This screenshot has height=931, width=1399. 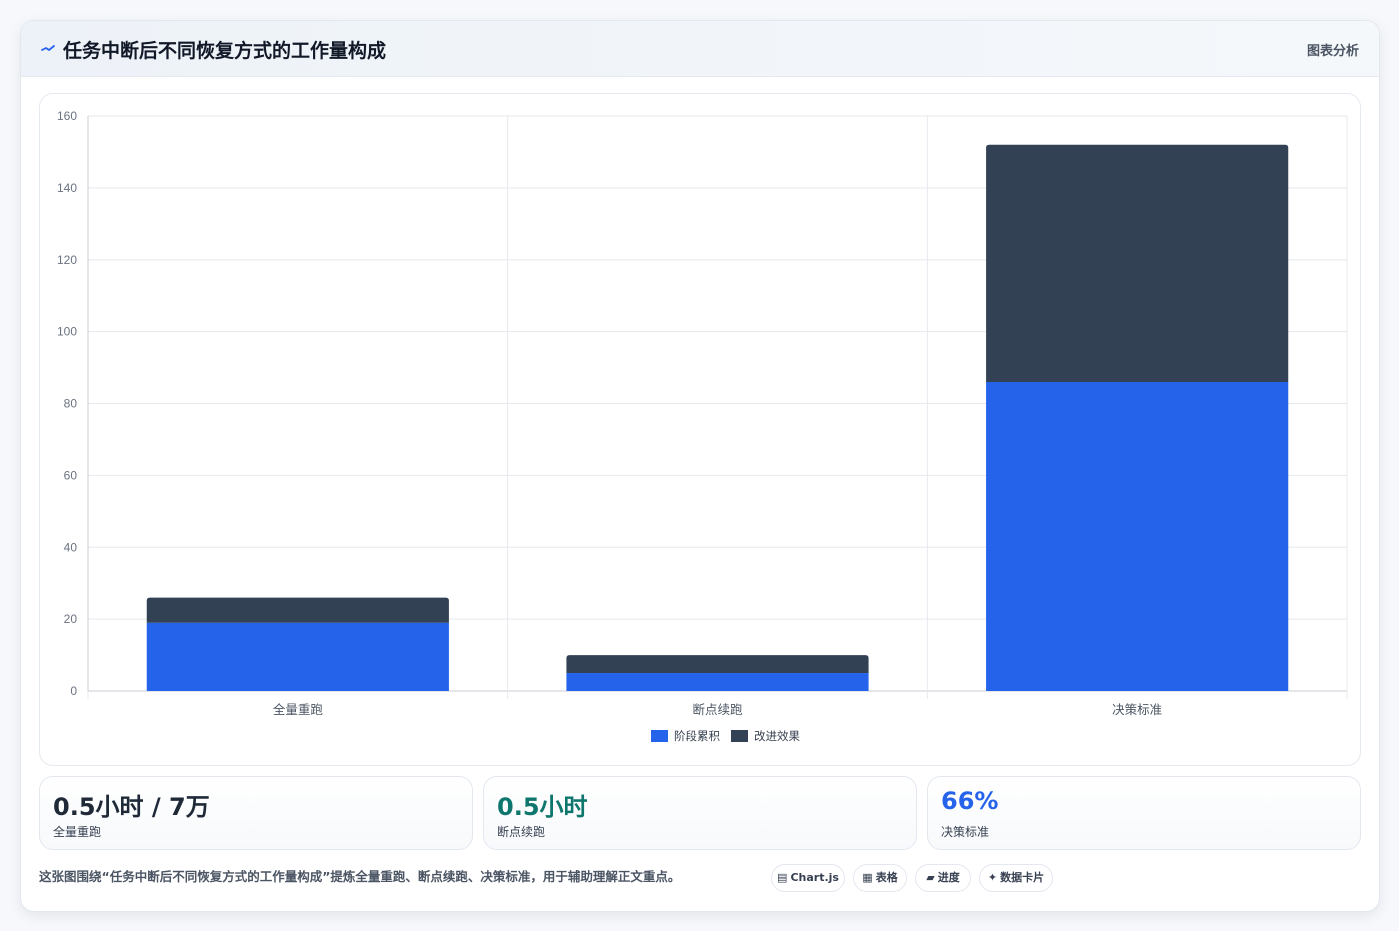 I want to click on y-tick-label: 100, so click(x=67, y=332).